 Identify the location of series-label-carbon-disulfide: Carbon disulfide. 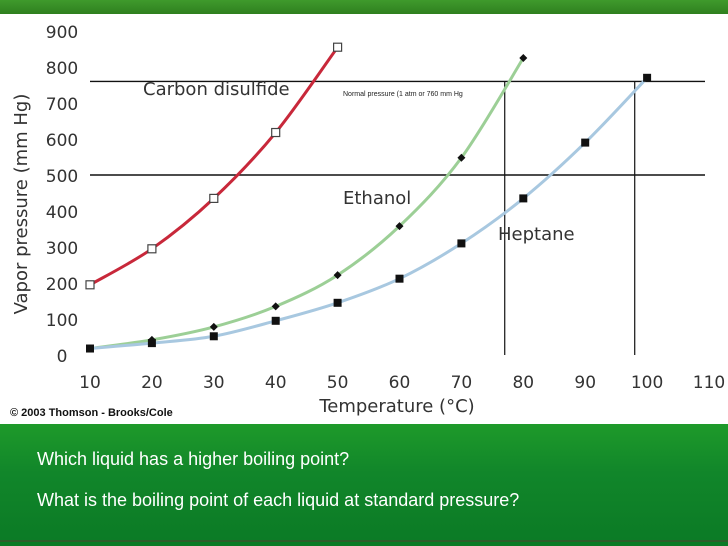
(216, 89).